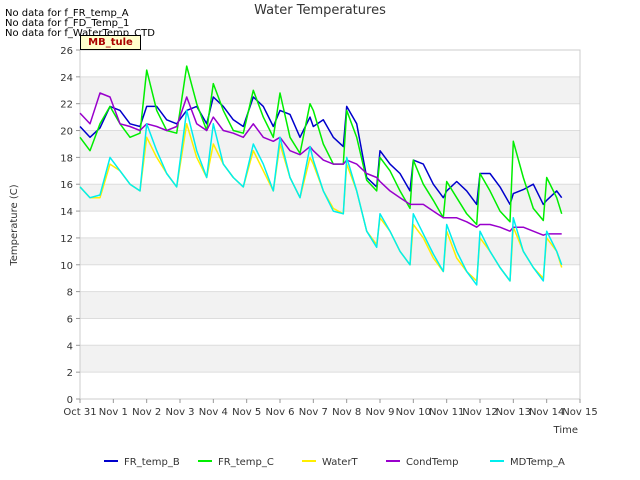 This screenshot has height=480, width=640. Describe the element at coordinates (179, 412) in the screenshot. I see `x-tick-label: Nov 3` at that location.